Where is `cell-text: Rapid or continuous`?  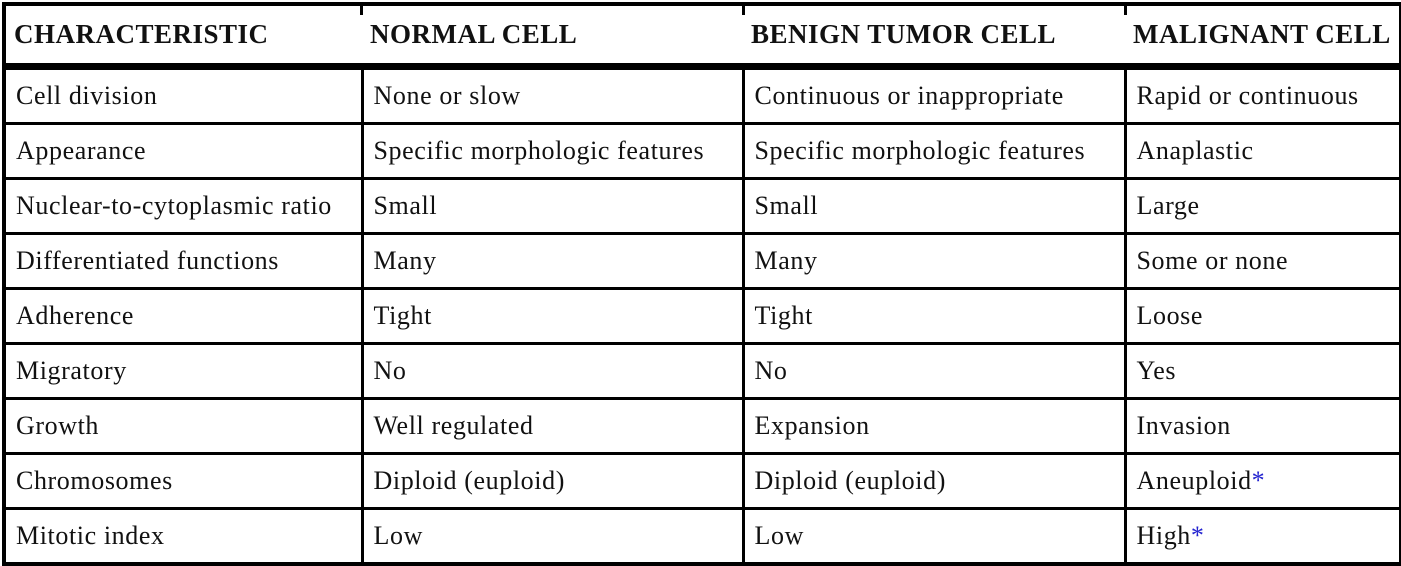
cell-text: Rapid or continuous is located at coordinates (1247, 95).